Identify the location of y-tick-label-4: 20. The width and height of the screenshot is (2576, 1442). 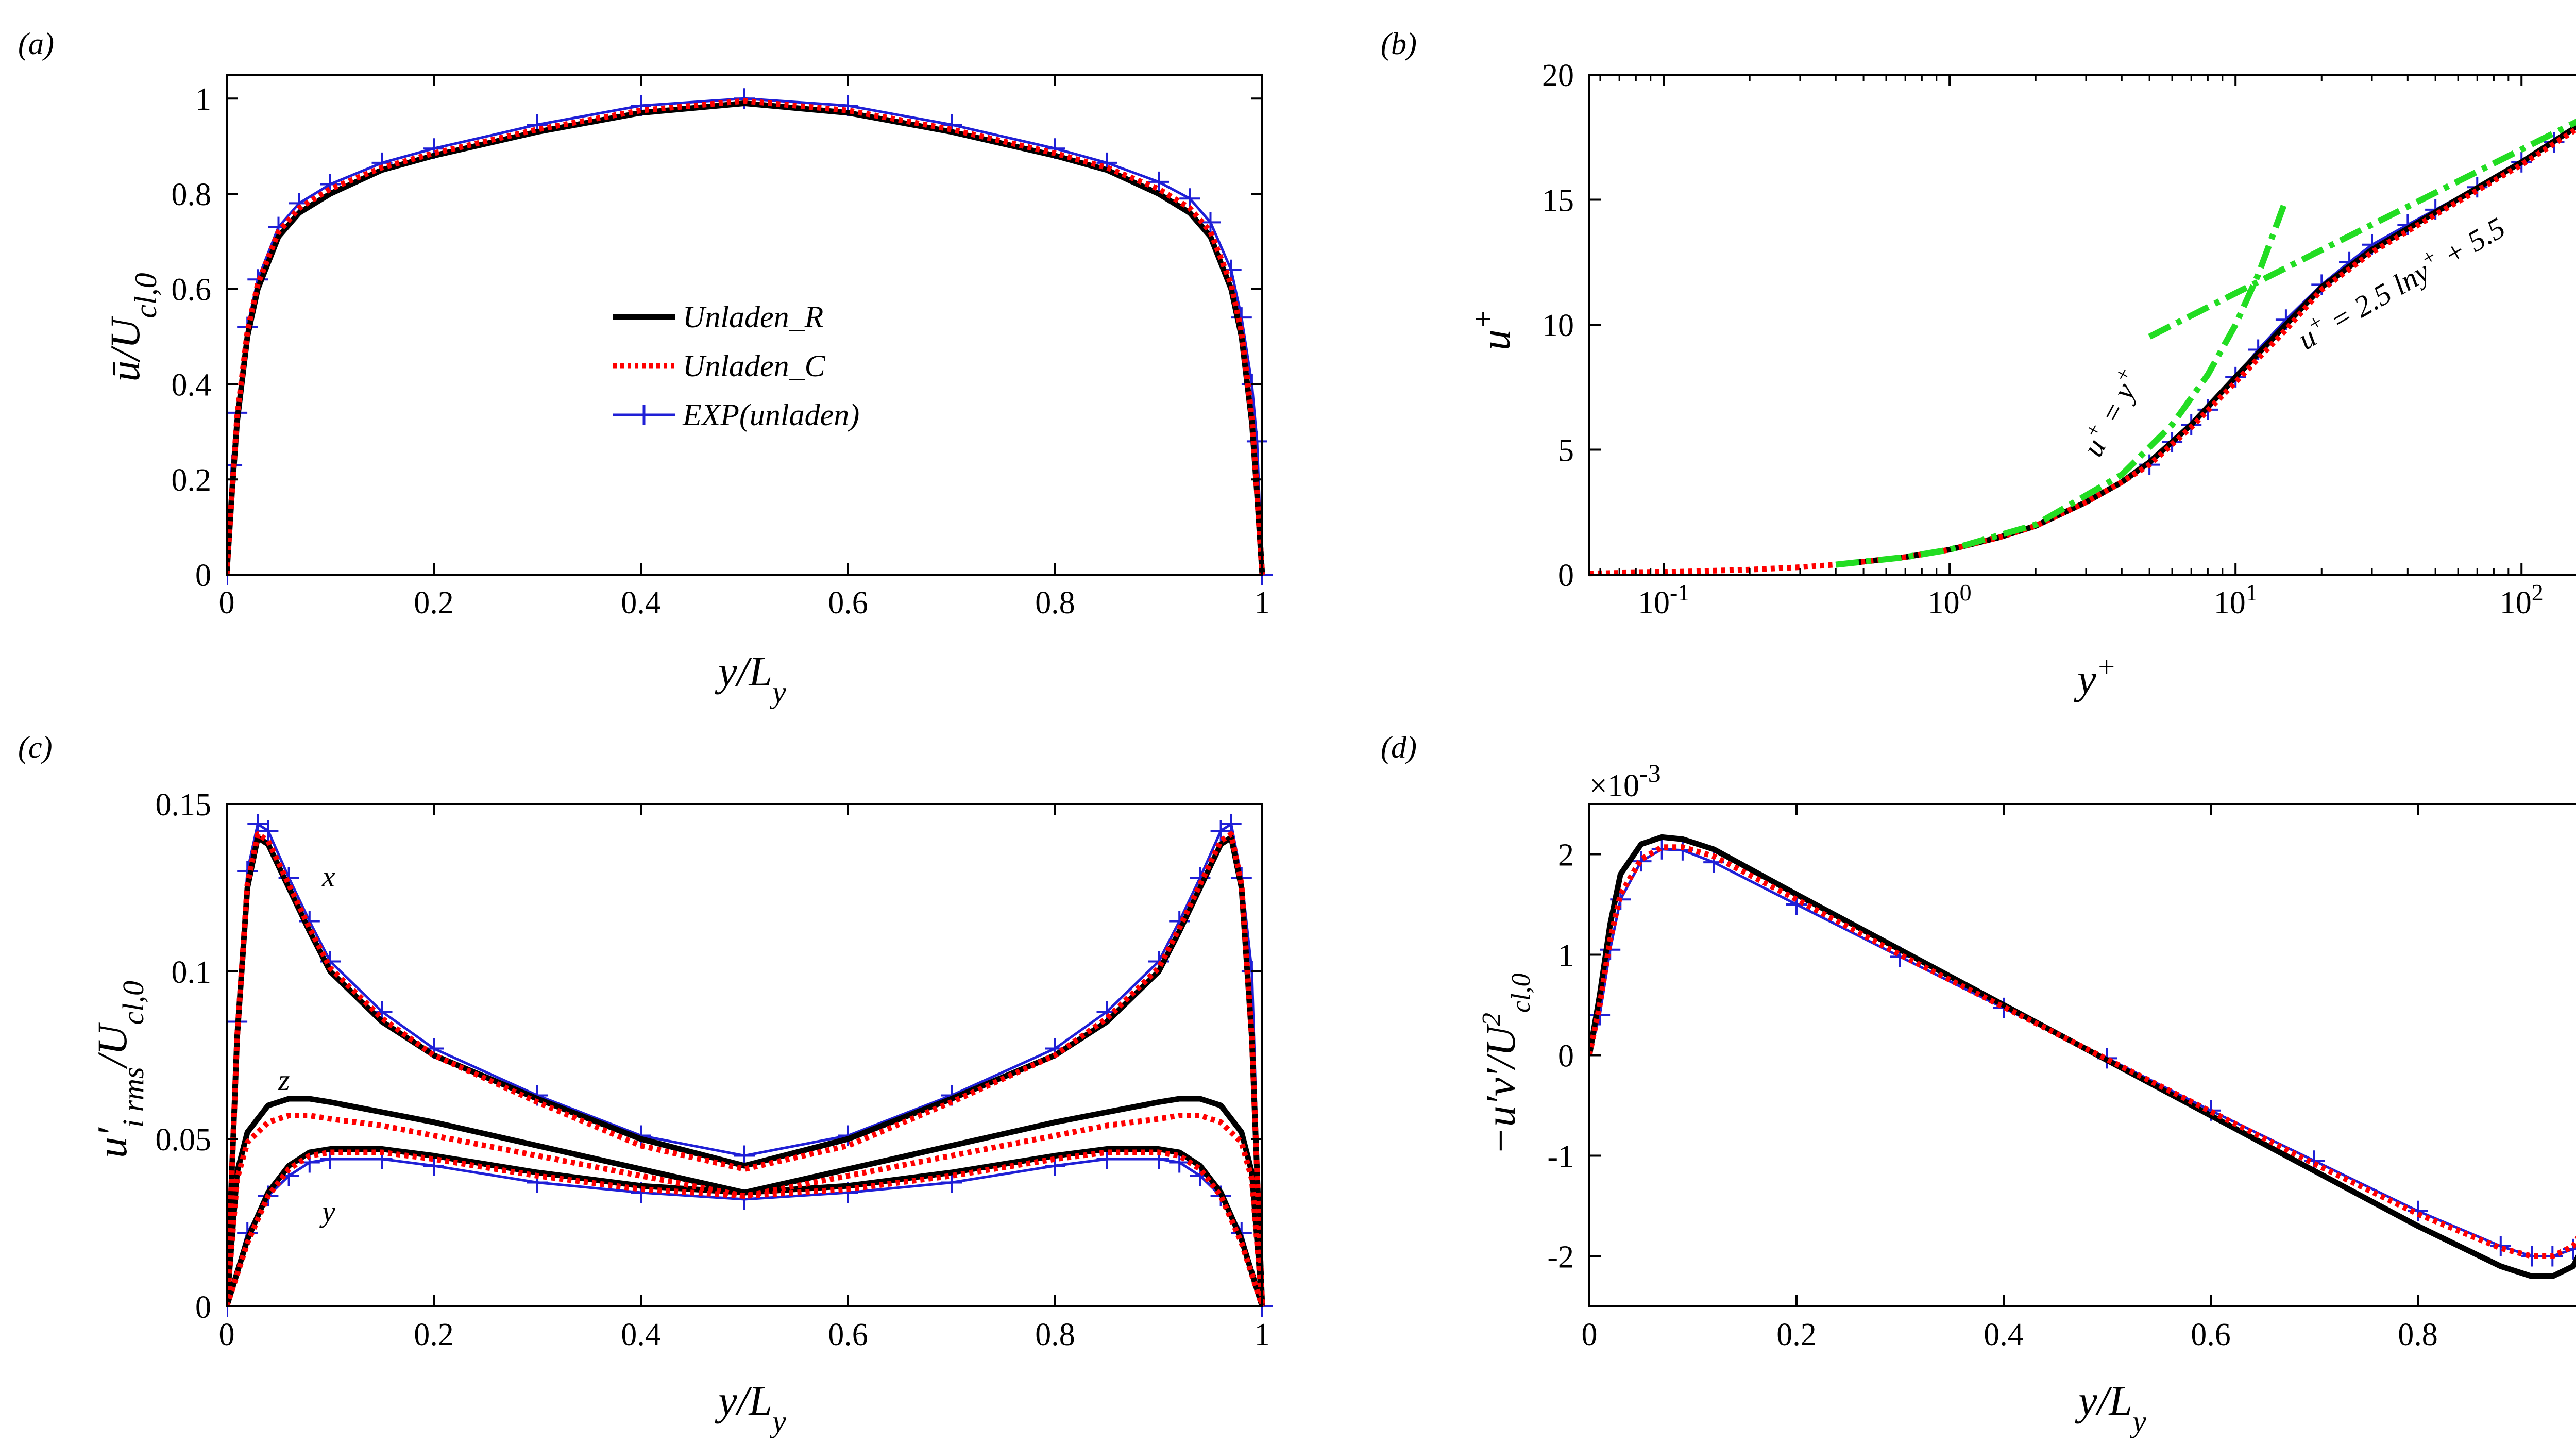
(1558, 76).